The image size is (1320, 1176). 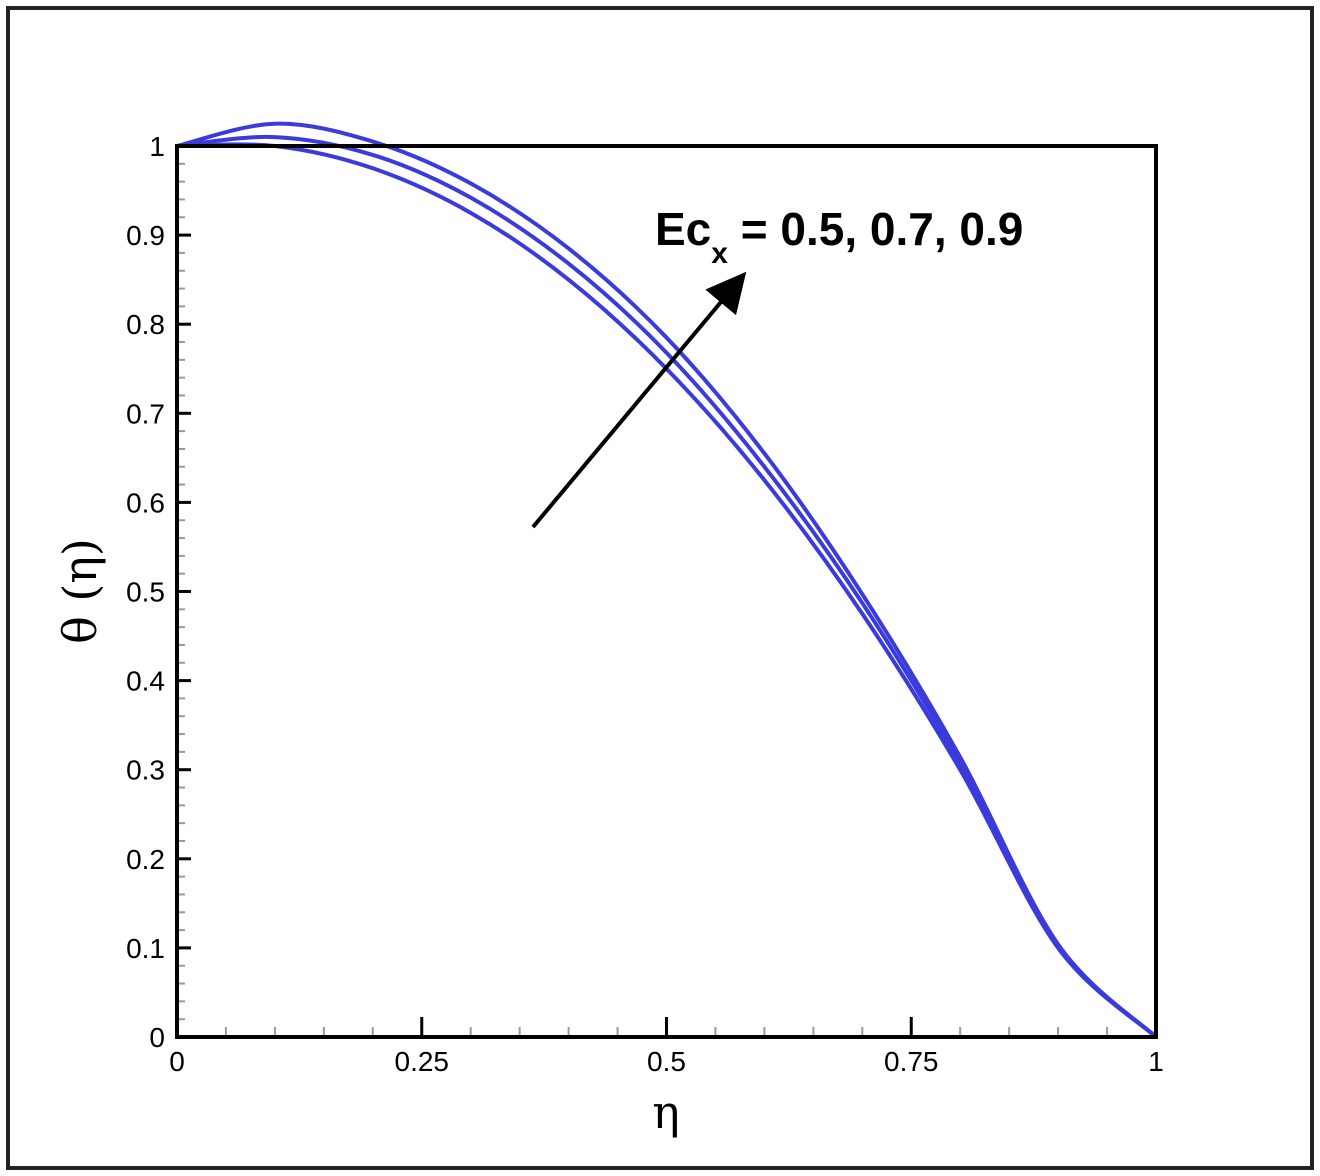 I want to click on y-tick-label: 0.6, so click(x=145, y=502).